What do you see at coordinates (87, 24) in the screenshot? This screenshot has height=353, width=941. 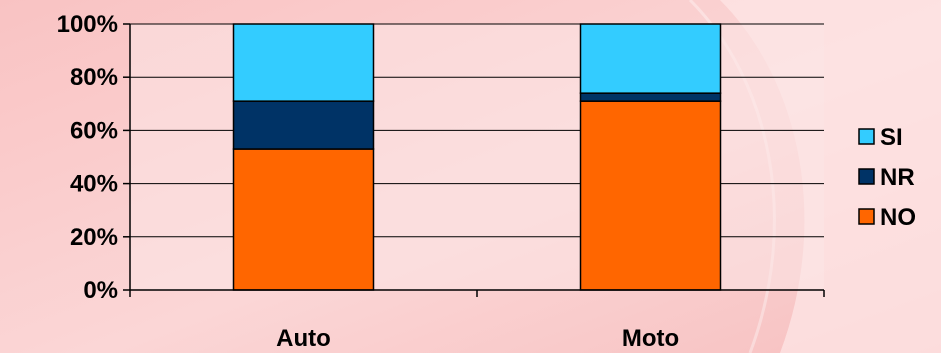 I see `y-tick-label: 100%` at bounding box center [87, 24].